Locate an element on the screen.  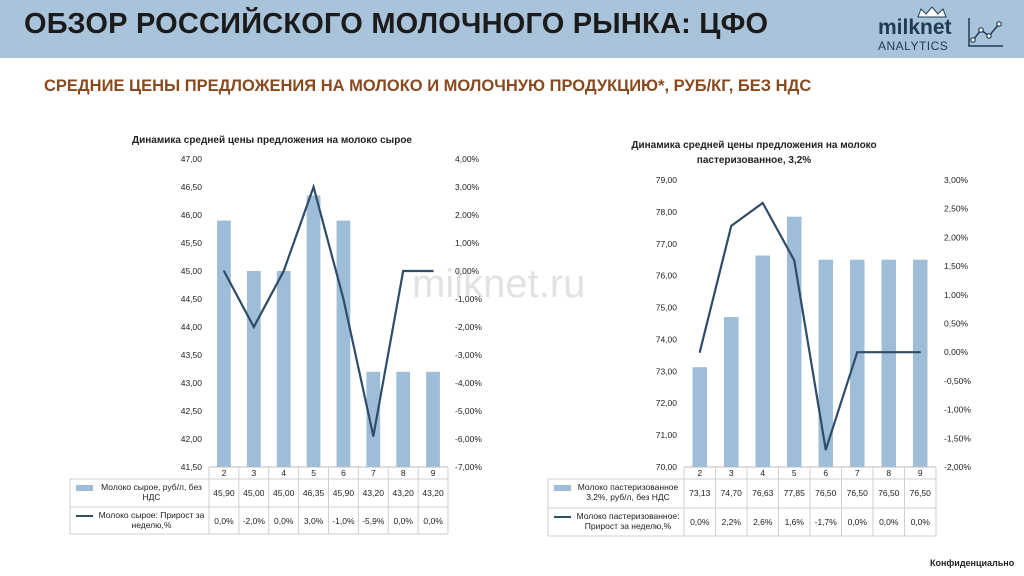
legend-label: Молоко сырое: Прирост за неделю,% is located at coordinates (152, 520).